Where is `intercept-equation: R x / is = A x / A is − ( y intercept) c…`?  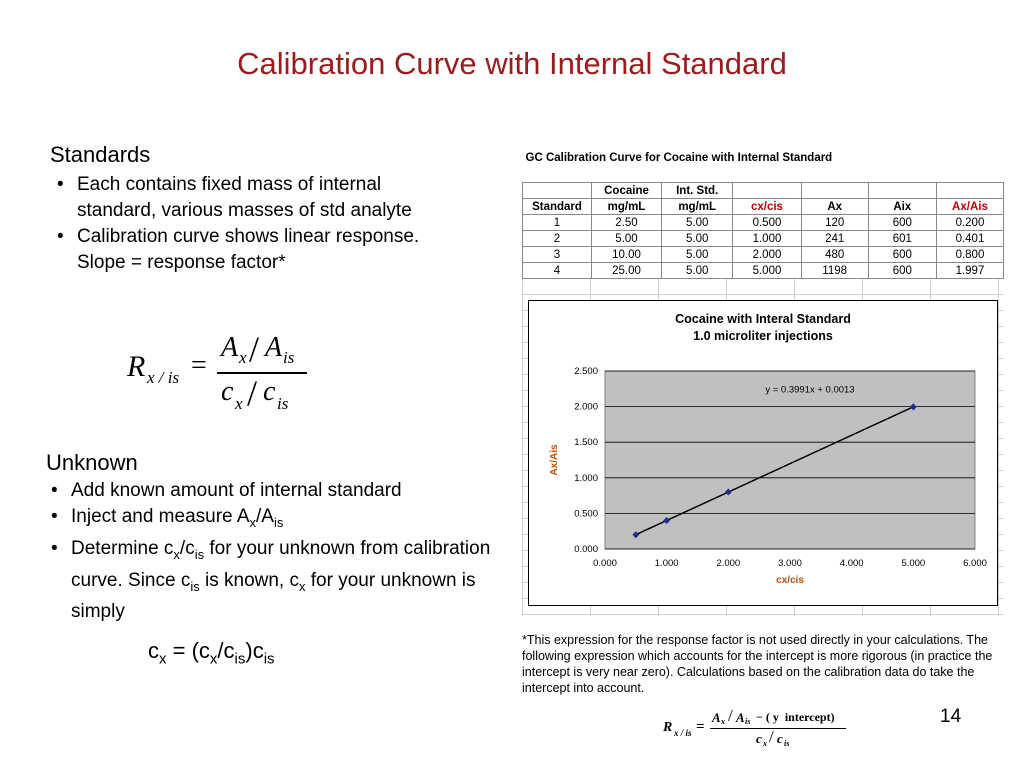 intercept-equation: R x / is = A x / A is − ( y intercept) c… is located at coordinates (760, 734).